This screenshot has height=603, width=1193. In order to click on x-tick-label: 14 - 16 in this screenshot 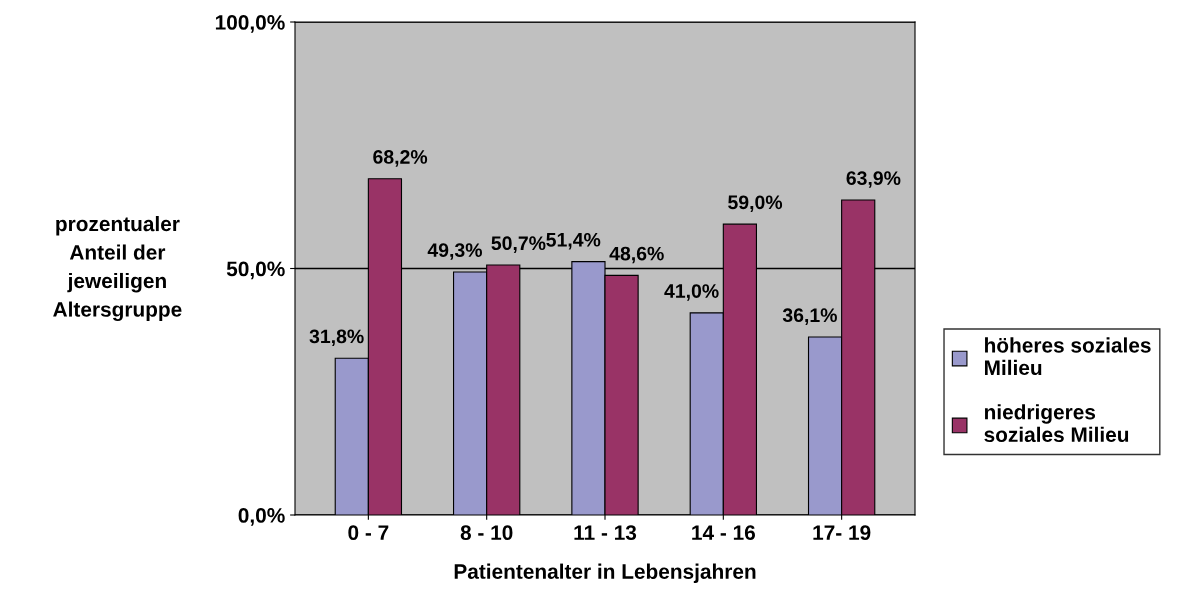, I will do `click(723, 533)`.